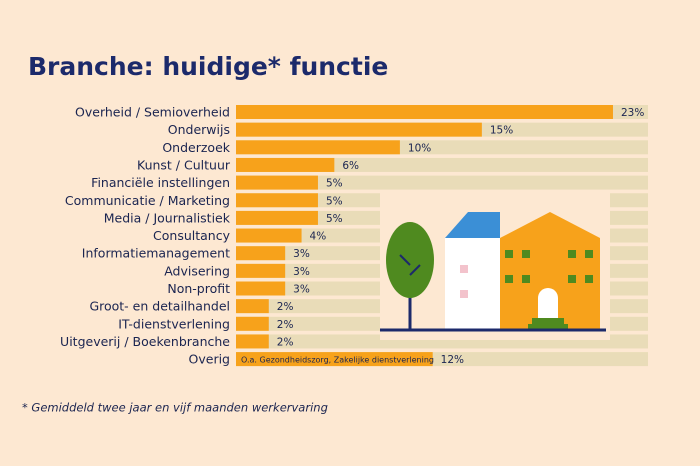 The image size is (700, 466). Describe the element at coordinates (147, 200) in the screenshot. I see `category-label: Communicatie / Marketing` at that location.